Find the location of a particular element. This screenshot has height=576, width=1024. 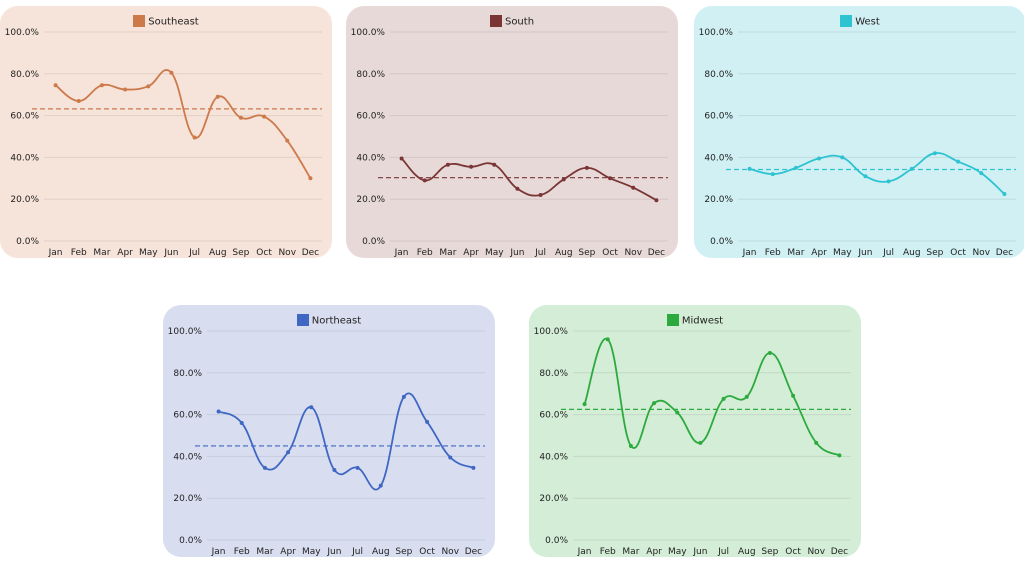

y-tick-label: 80.0% is located at coordinates (370, 75).